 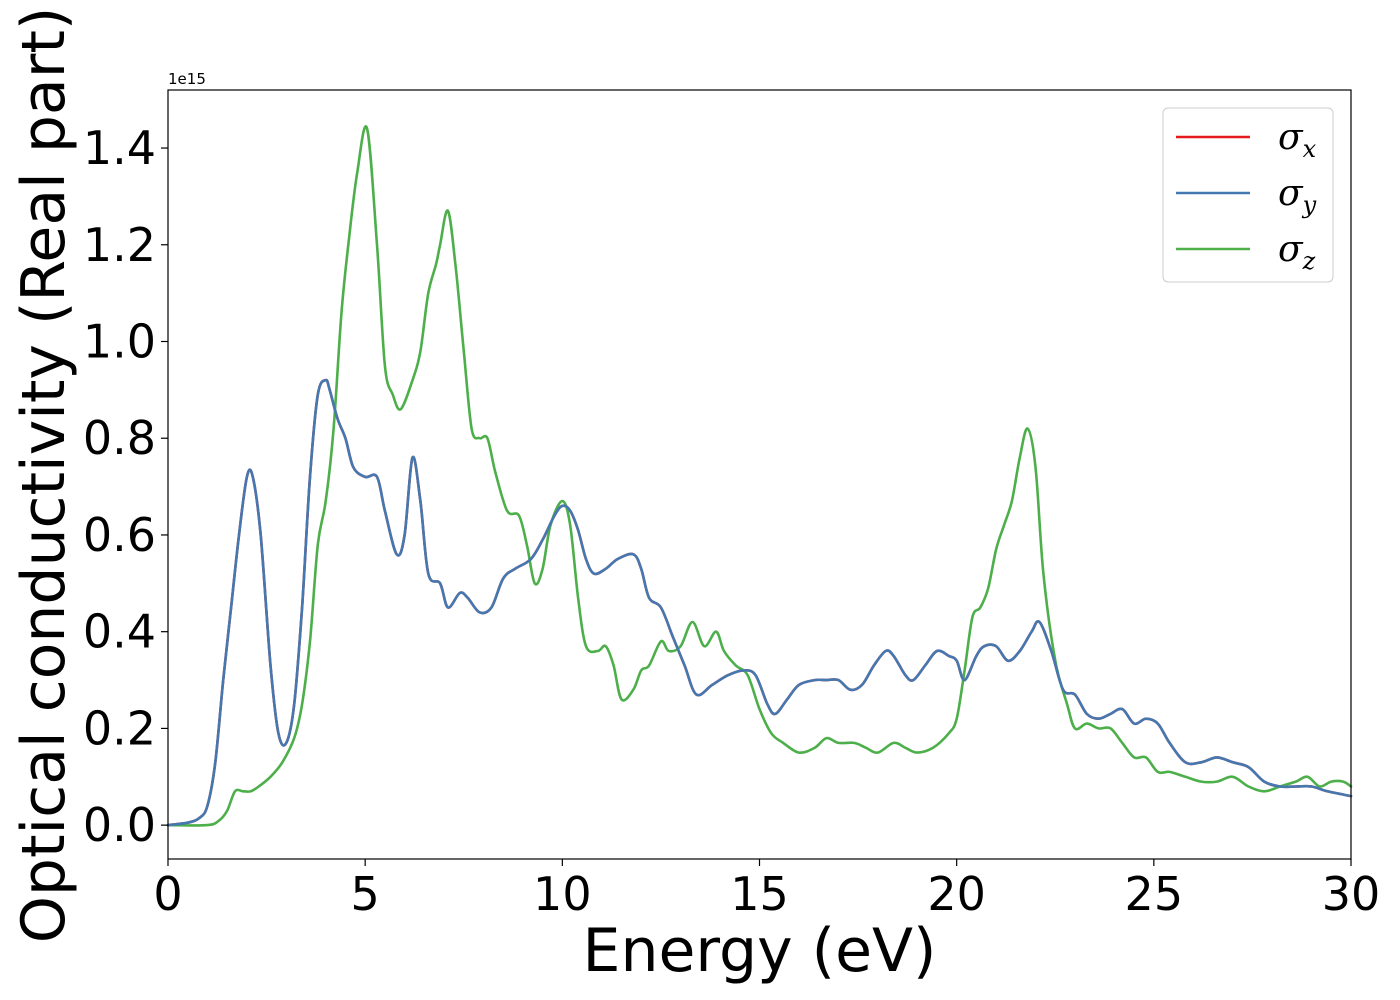 What do you see at coordinates (119, 245) in the screenshot?
I see `y-tick-label: 1.2` at bounding box center [119, 245].